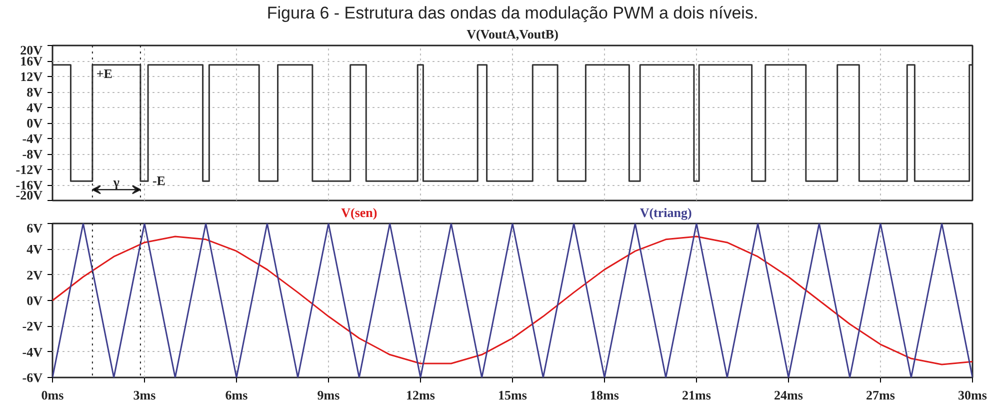 Image resolution: width=990 pixels, height=409 pixels. I want to click on annotation: -E, so click(159, 180).